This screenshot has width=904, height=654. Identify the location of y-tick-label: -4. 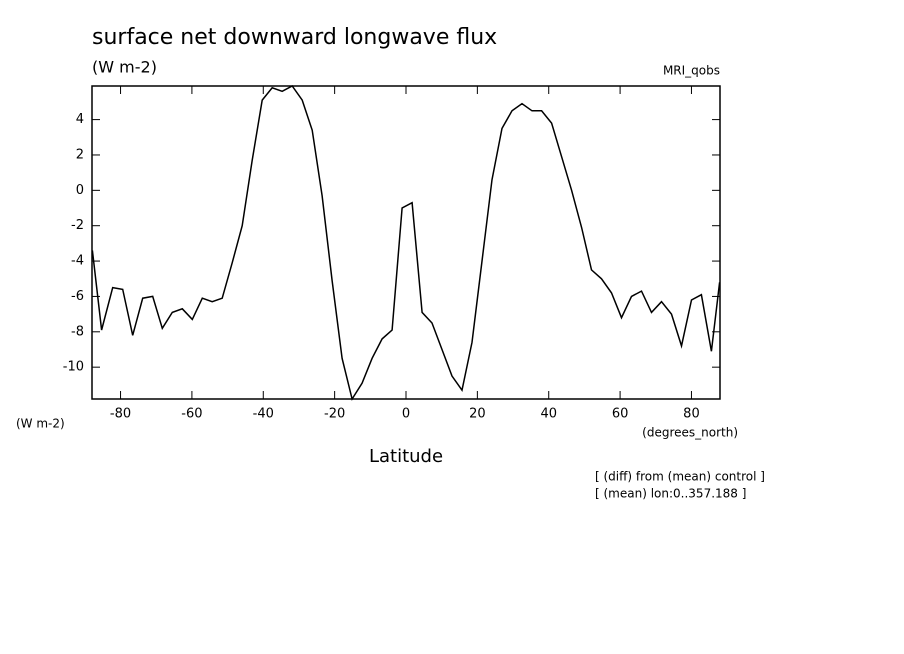
(77, 261).